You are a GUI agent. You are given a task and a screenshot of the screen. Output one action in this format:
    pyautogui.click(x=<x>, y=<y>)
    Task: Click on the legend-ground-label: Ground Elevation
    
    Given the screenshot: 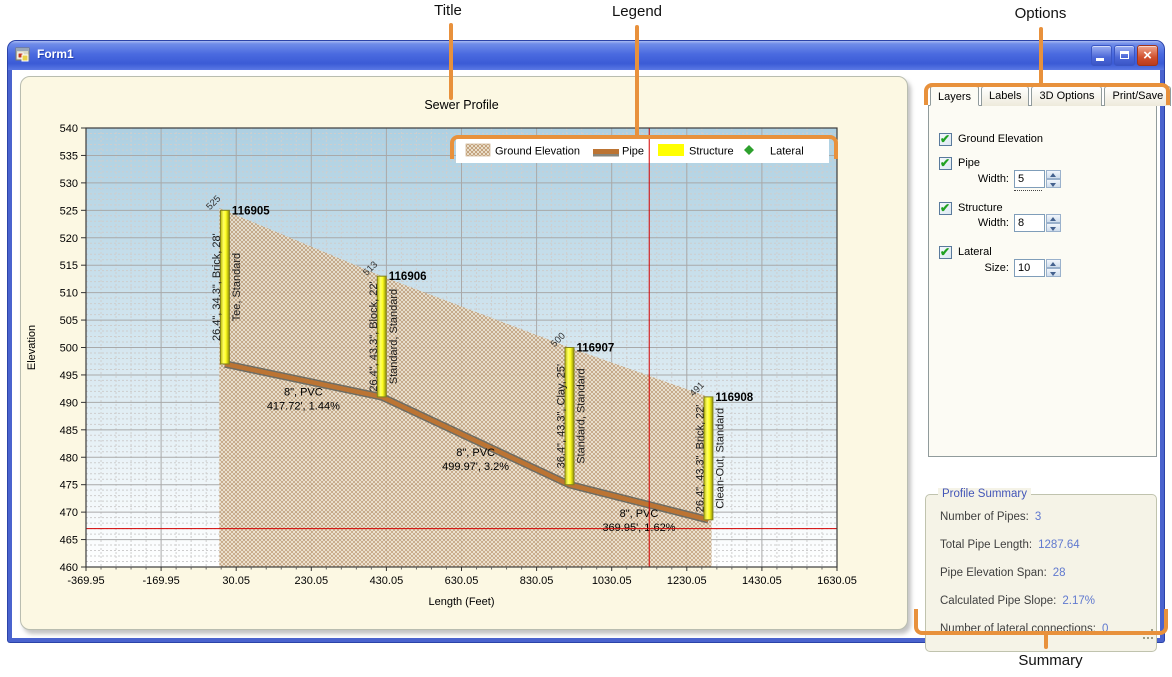 What is the action you would take?
    pyautogui.click(x=537, y=152)
    